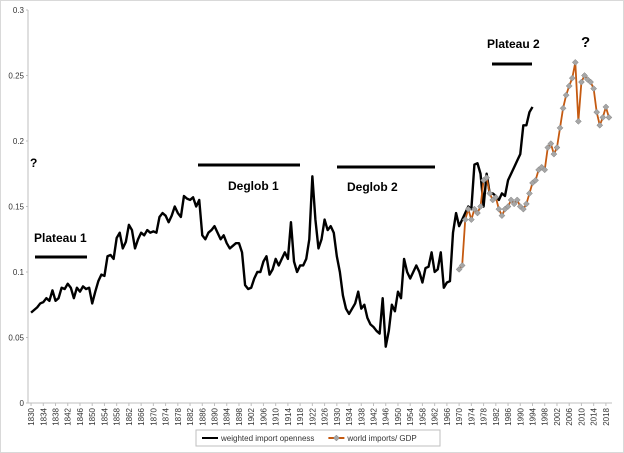 The image size is (624, 453). Describe the element at coordinates (253, 186) in the screenshot. I see `annotation: Deglob 1` at that location.